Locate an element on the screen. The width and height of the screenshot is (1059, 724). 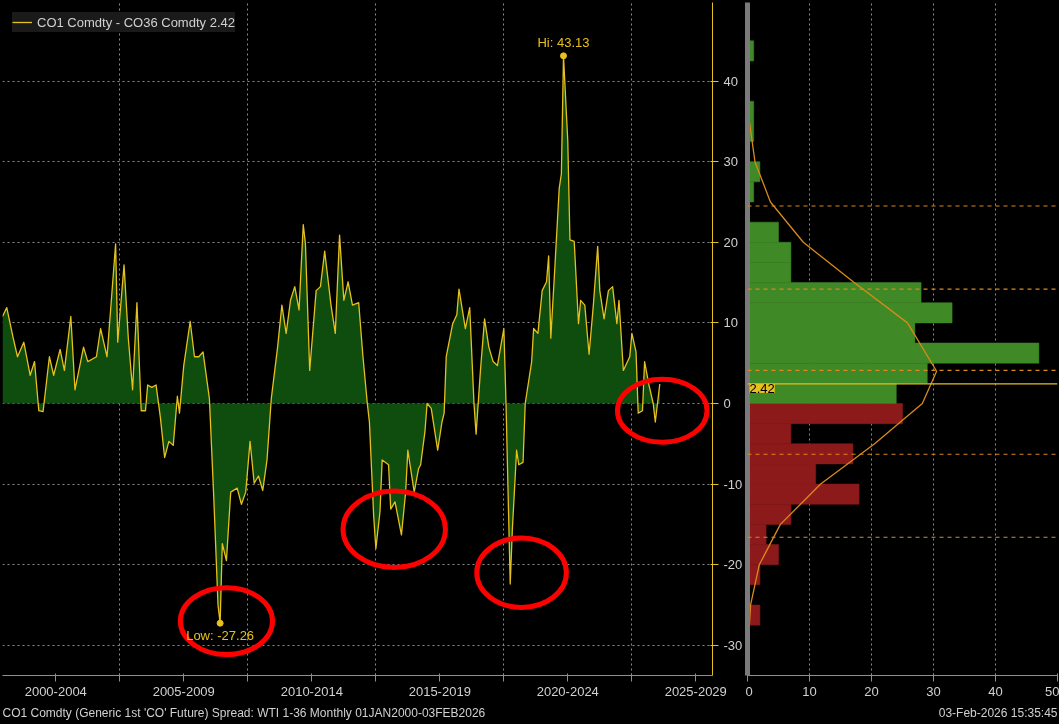
x-tick-label: 50 is located at coordinates (1052, 691).